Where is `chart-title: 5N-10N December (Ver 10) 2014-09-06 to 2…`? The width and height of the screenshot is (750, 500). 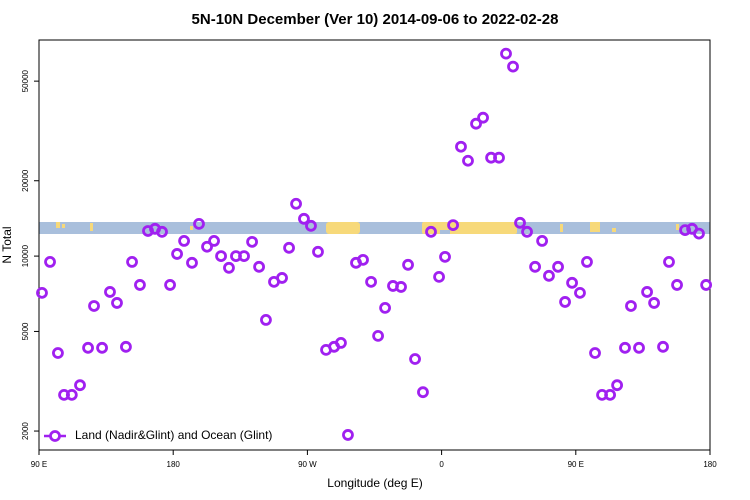
chart-title: 5N-10N December (Ver 10) 2014-09-06 to 2… is located at coordinates (375, 19).